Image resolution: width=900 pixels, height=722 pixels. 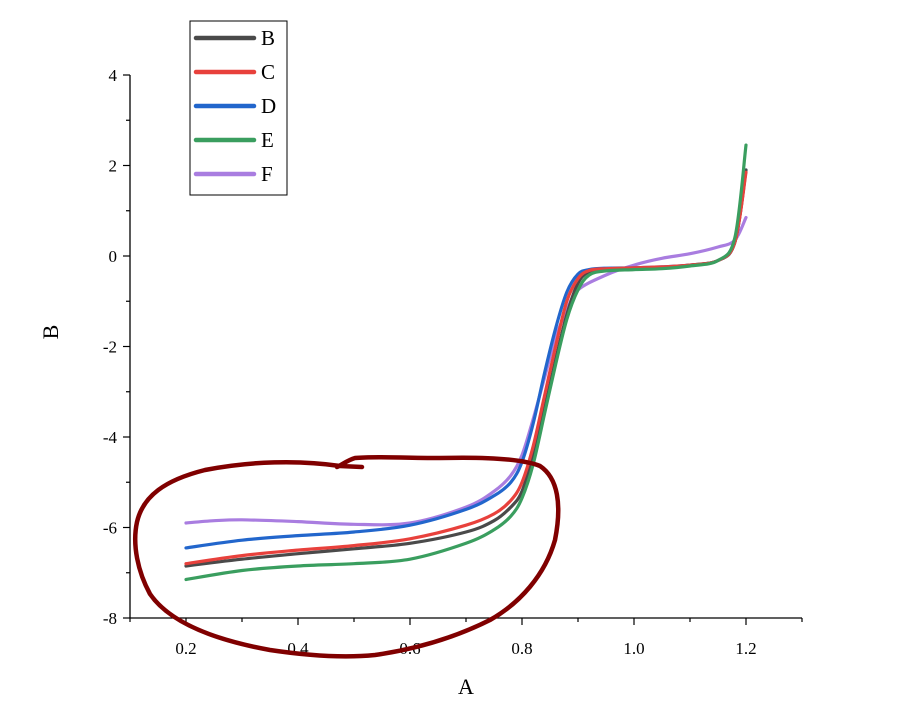 I want to click on hand-drawn-circle-annotation, so click(x=346, y=556).